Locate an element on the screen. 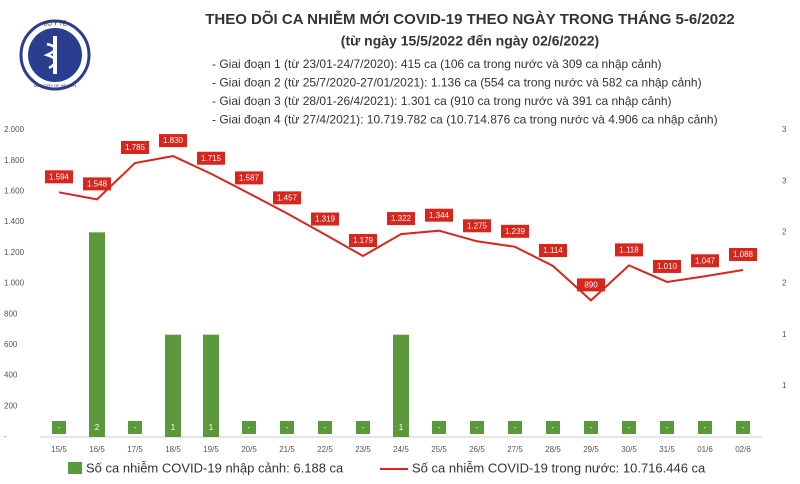  value-label: 1.010 is located at coordinates (667, 266).